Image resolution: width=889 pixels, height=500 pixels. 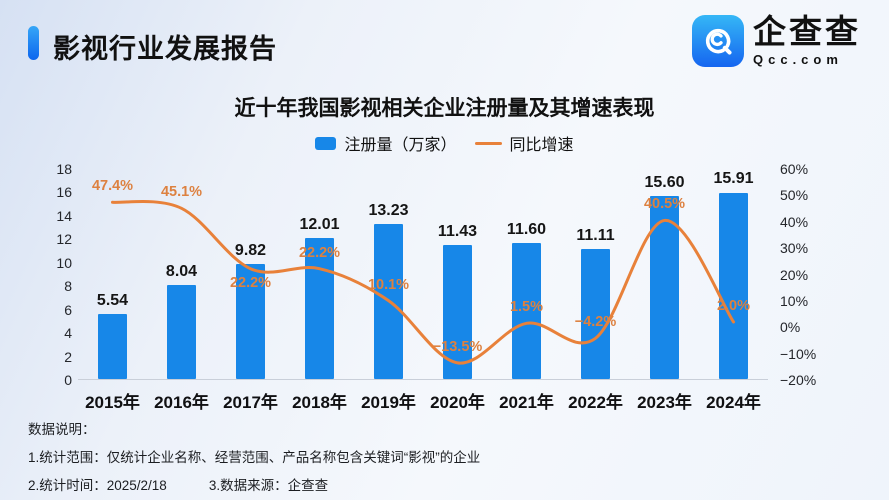 What do you see at coordinates (33, 43) in the screenshot?
I see `title-accent-bar` at bounding box center [33, 43].